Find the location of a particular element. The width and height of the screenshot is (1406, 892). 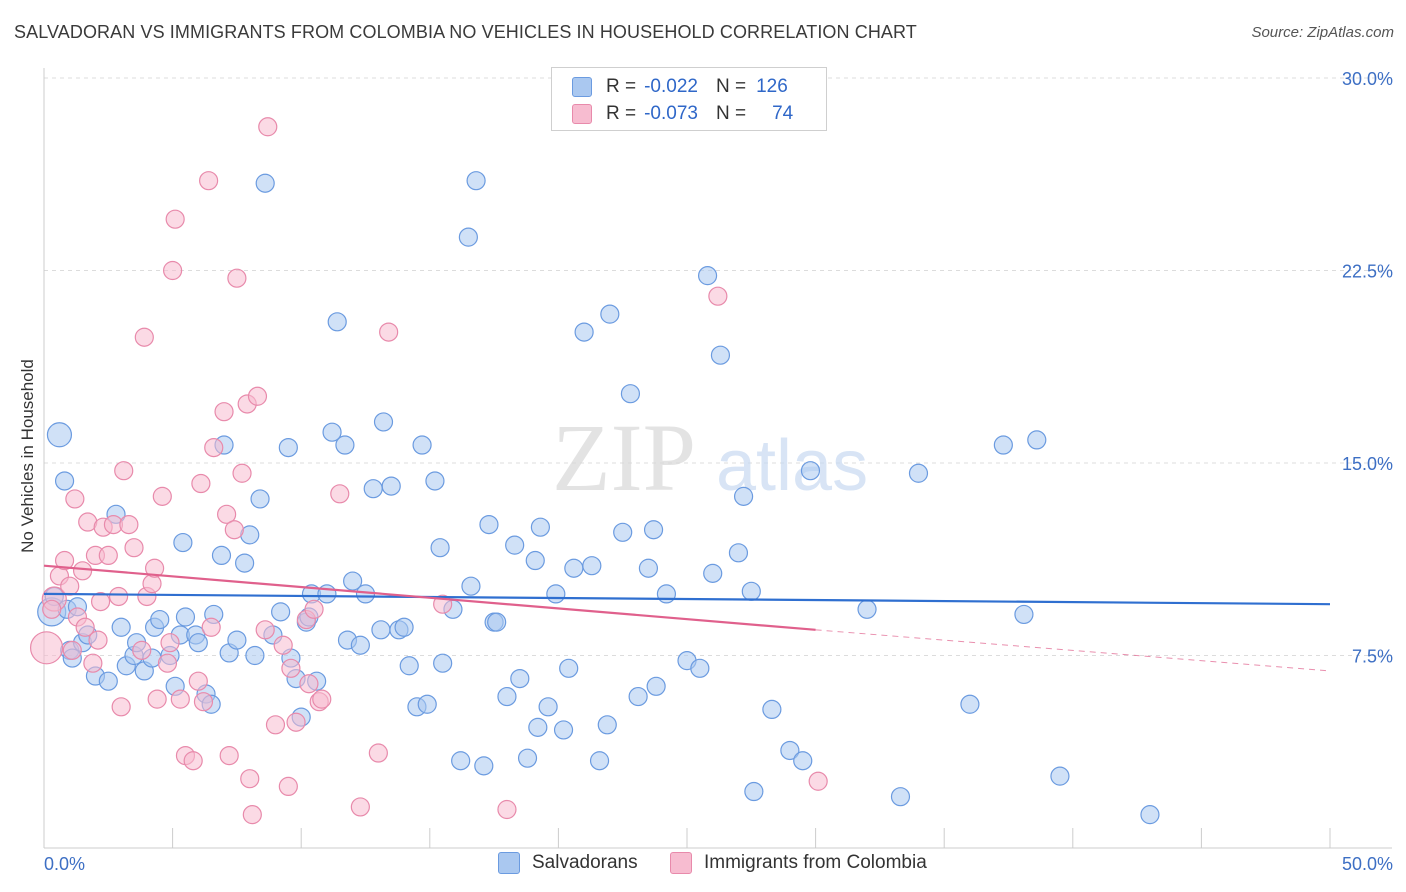

correlation-legend: R = -0.022 N = 126 R = -0.073 N = 74 is located at coordinates (689, 99).